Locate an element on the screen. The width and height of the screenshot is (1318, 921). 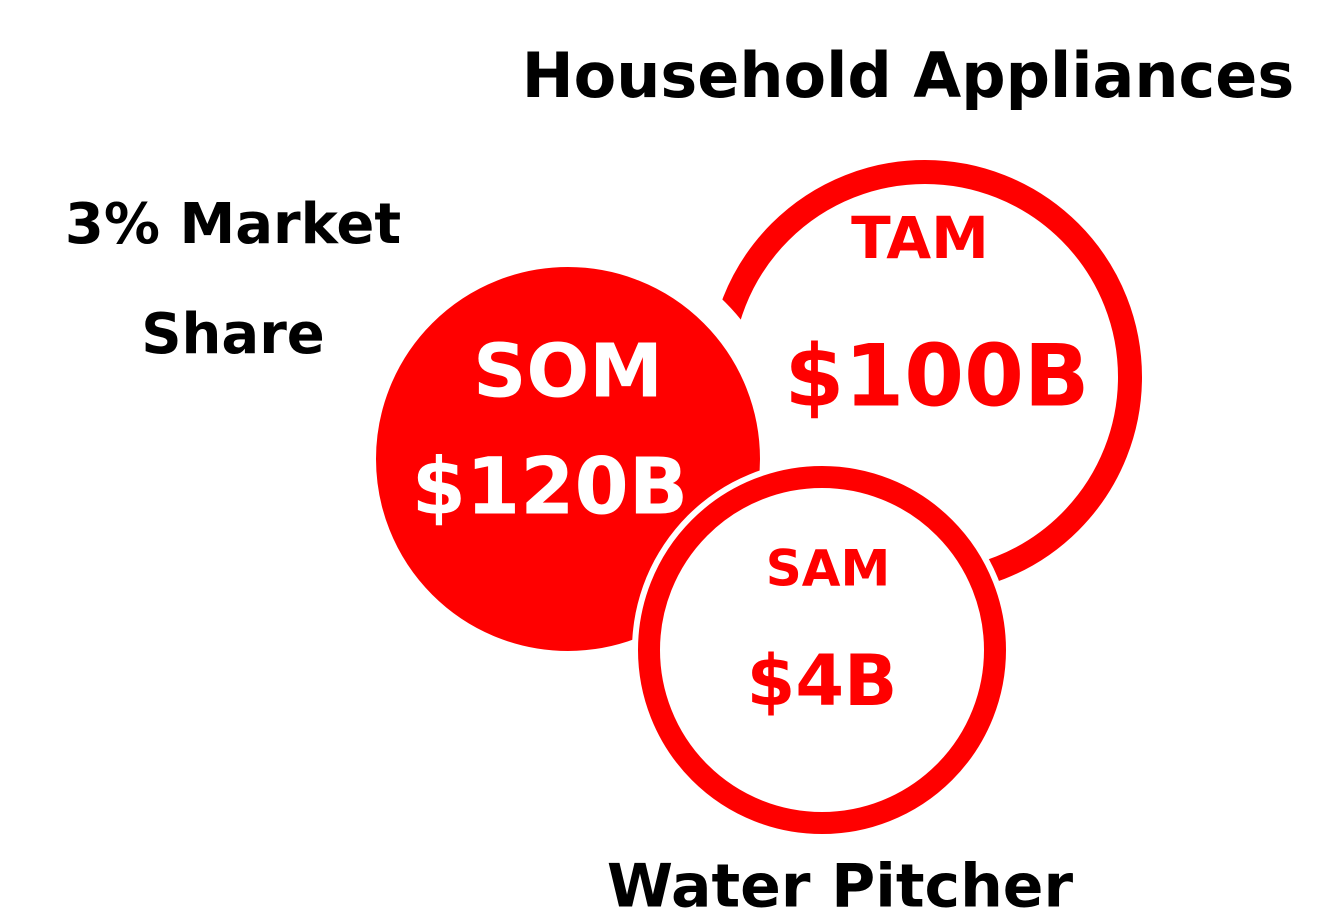
som-label: SOM is located at coordinates (568, 372).